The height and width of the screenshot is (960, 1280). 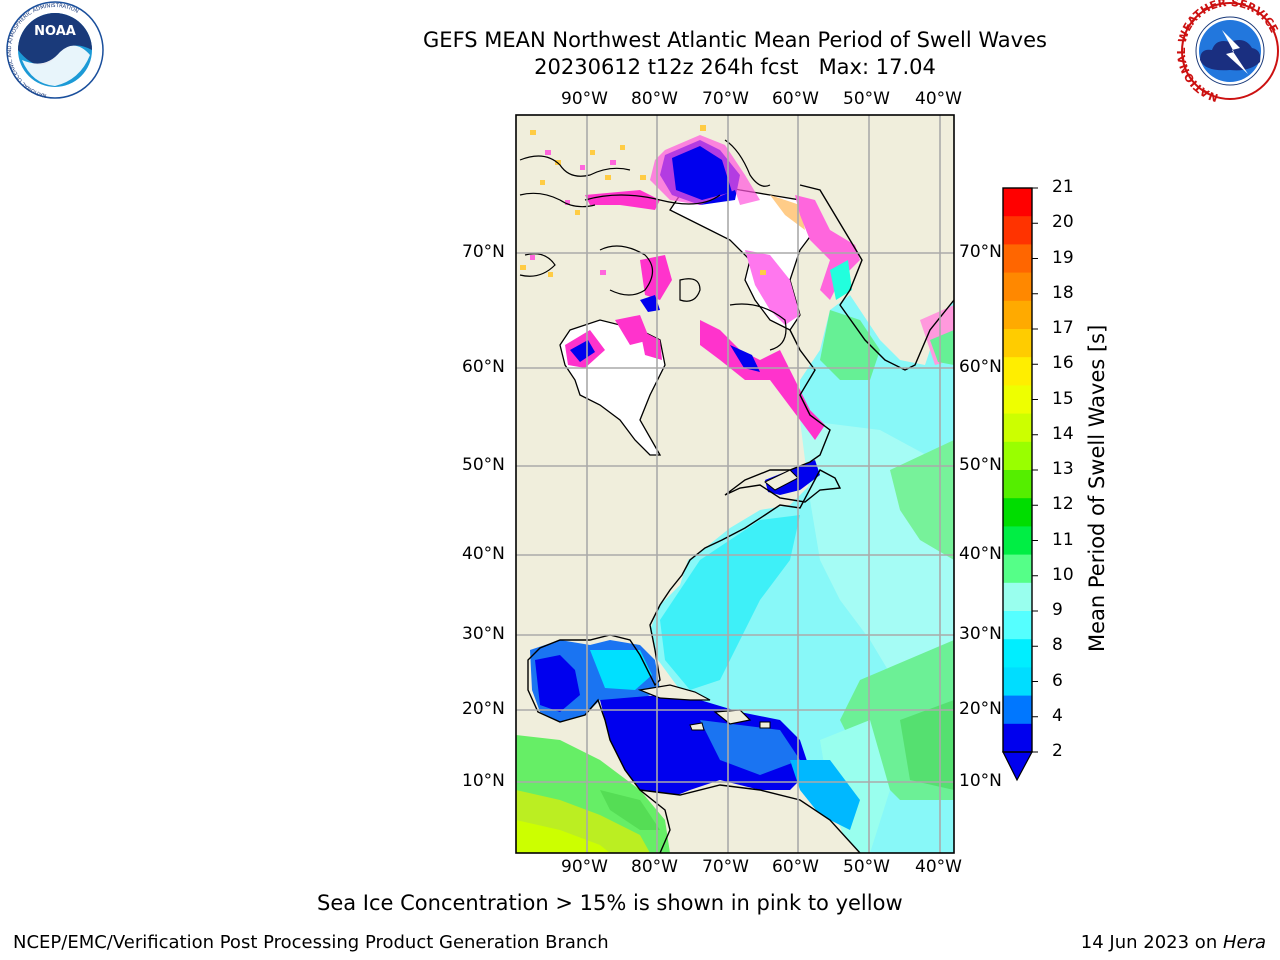 I want to click on lon-label-top-50w: 50°W, so click(x=866, y=99).